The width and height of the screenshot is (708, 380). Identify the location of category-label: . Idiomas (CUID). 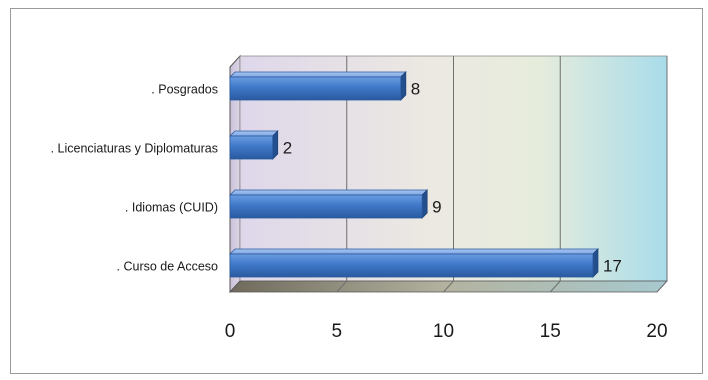
(171, 208).